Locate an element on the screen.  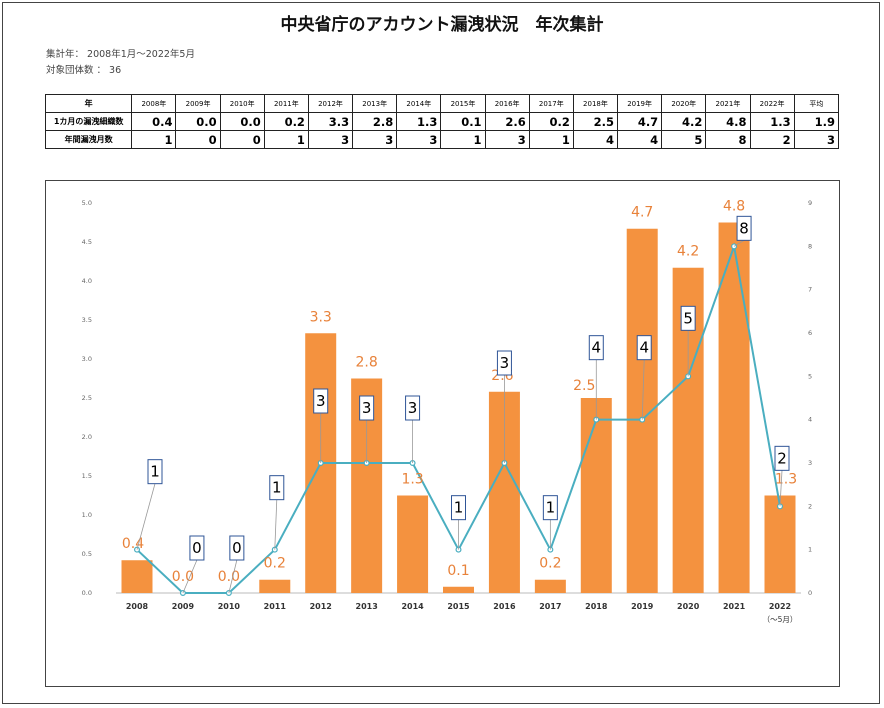
table-header-cell: 2018年 is located at coordinates (595, 103).